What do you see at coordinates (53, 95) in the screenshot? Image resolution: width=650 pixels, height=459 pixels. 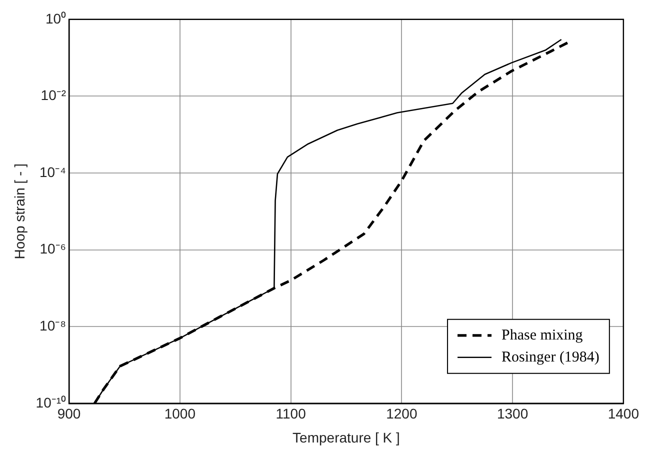 I see `y-tick-label: 10⁻²` at bounding box center [53, 95].